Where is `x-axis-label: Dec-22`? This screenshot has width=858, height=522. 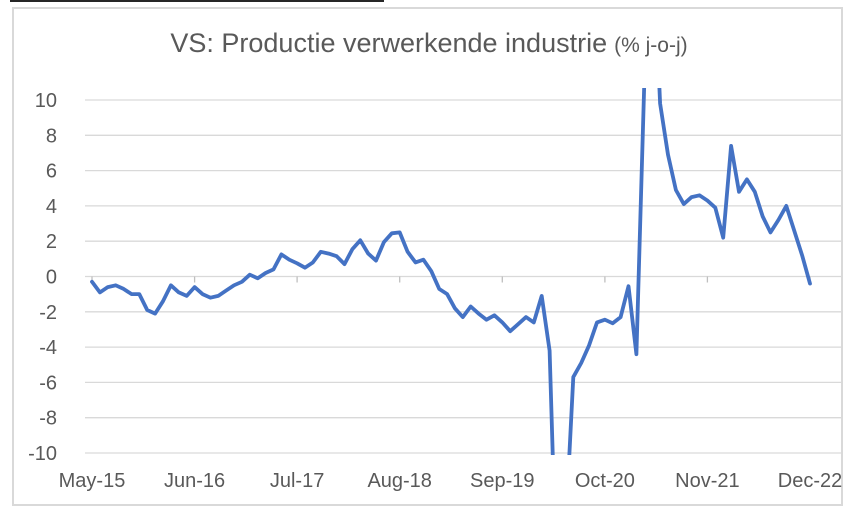
x-axis-label: Dec-22 is located at coordinates (810, 481).